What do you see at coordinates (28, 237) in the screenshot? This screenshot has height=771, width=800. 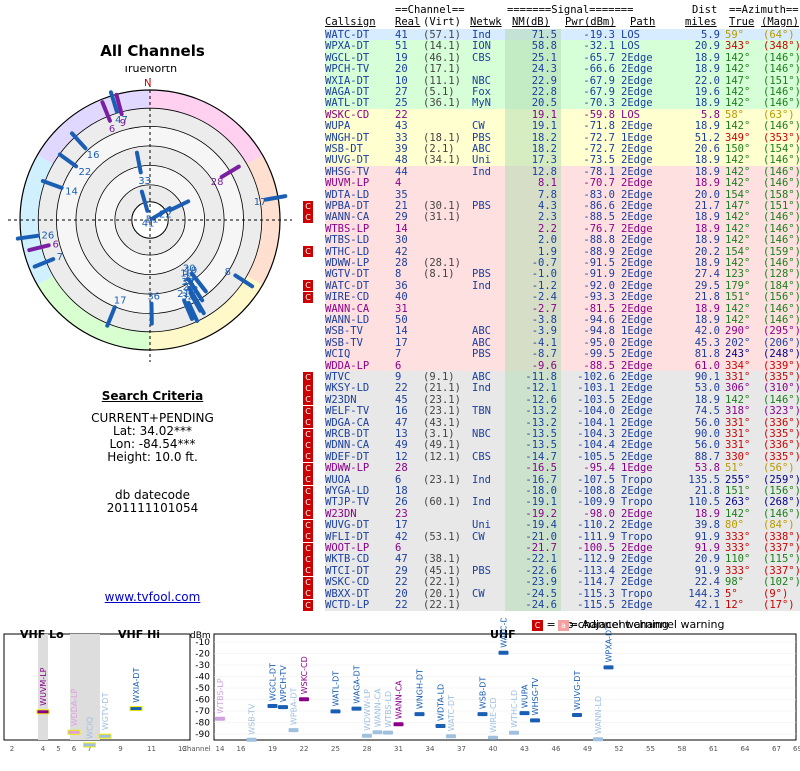 I see `radar-station-marker` at bounding box center [28, 237].